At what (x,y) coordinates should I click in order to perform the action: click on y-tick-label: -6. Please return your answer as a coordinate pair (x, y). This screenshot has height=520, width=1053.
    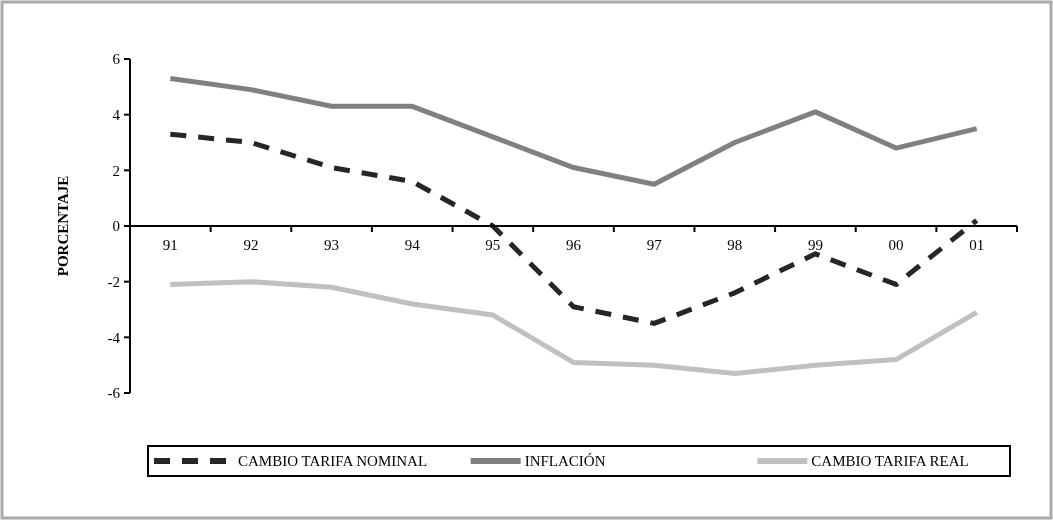
    Looking at the image, I should click on (114, 393).